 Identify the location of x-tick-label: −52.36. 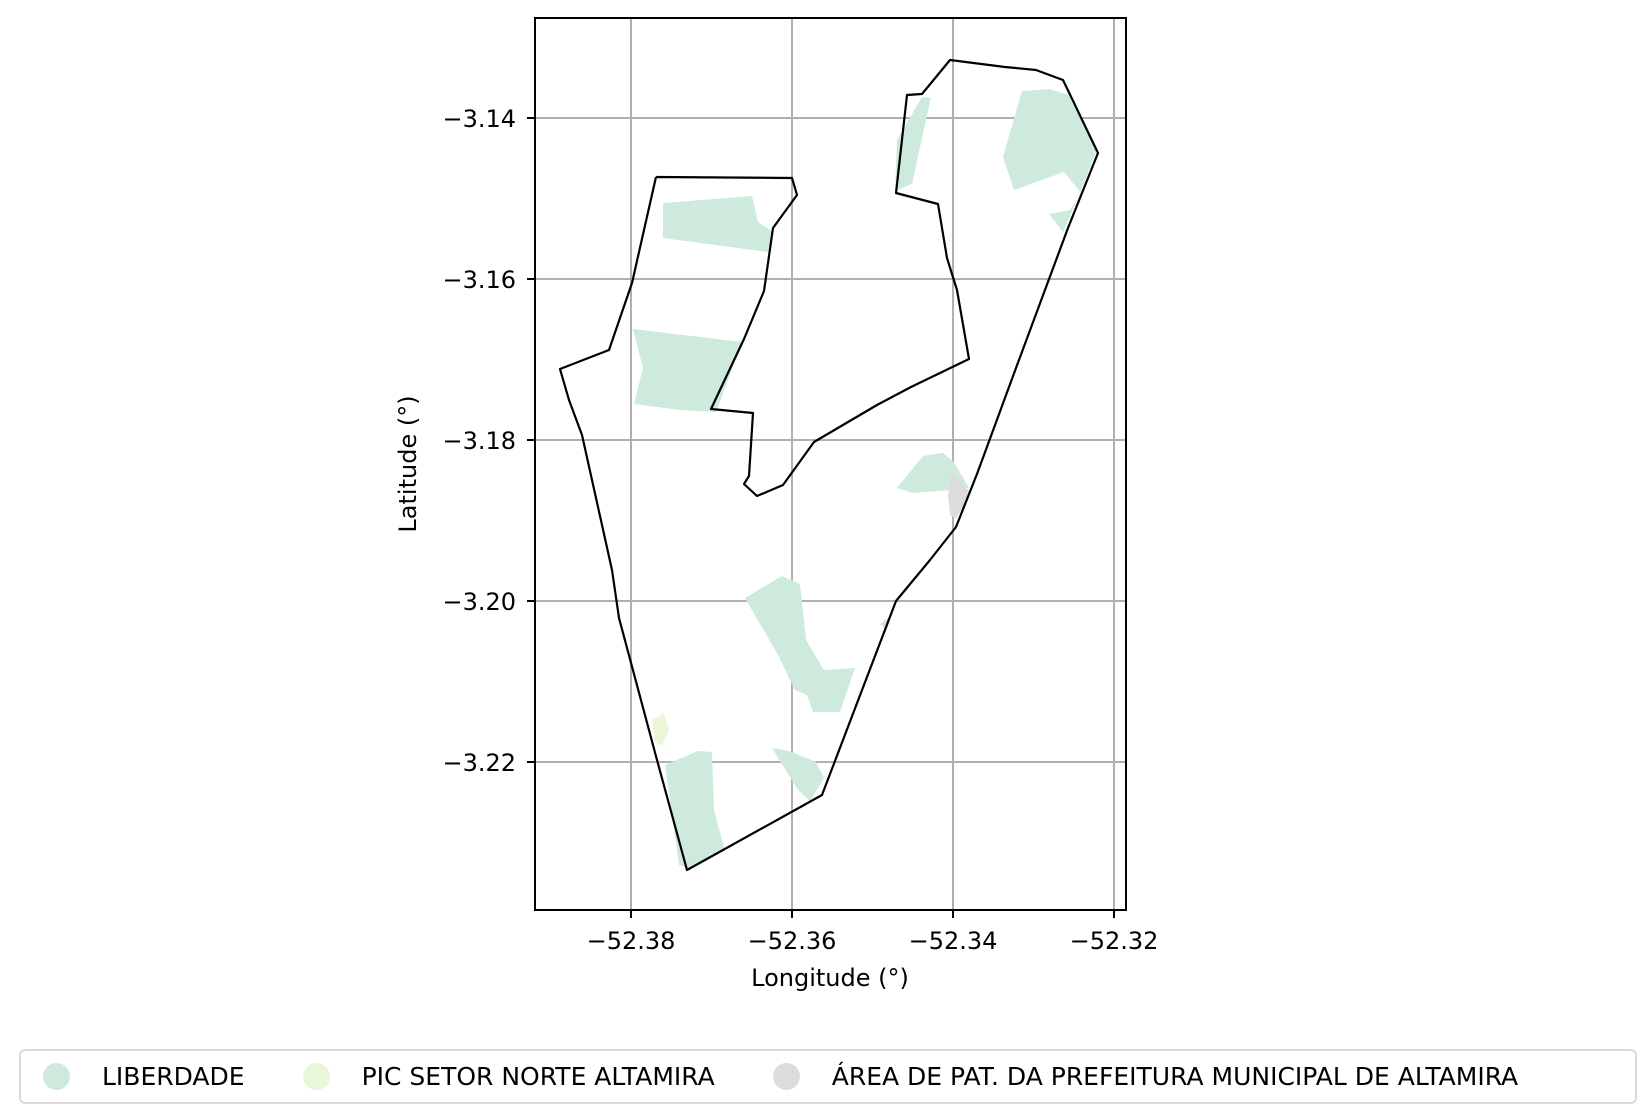
(792, 941).